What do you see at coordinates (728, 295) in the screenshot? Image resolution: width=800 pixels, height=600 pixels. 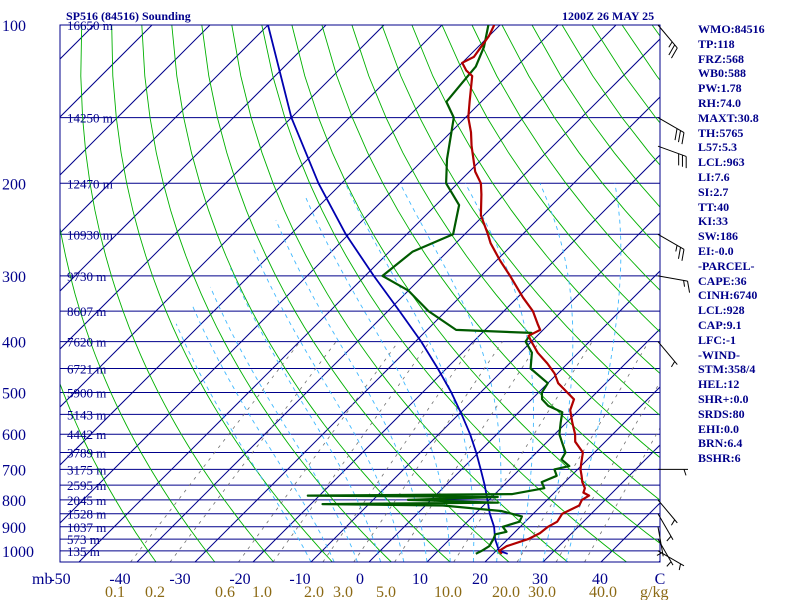 I see `index-line: CINH:6740` at bounding box center [728, 295].